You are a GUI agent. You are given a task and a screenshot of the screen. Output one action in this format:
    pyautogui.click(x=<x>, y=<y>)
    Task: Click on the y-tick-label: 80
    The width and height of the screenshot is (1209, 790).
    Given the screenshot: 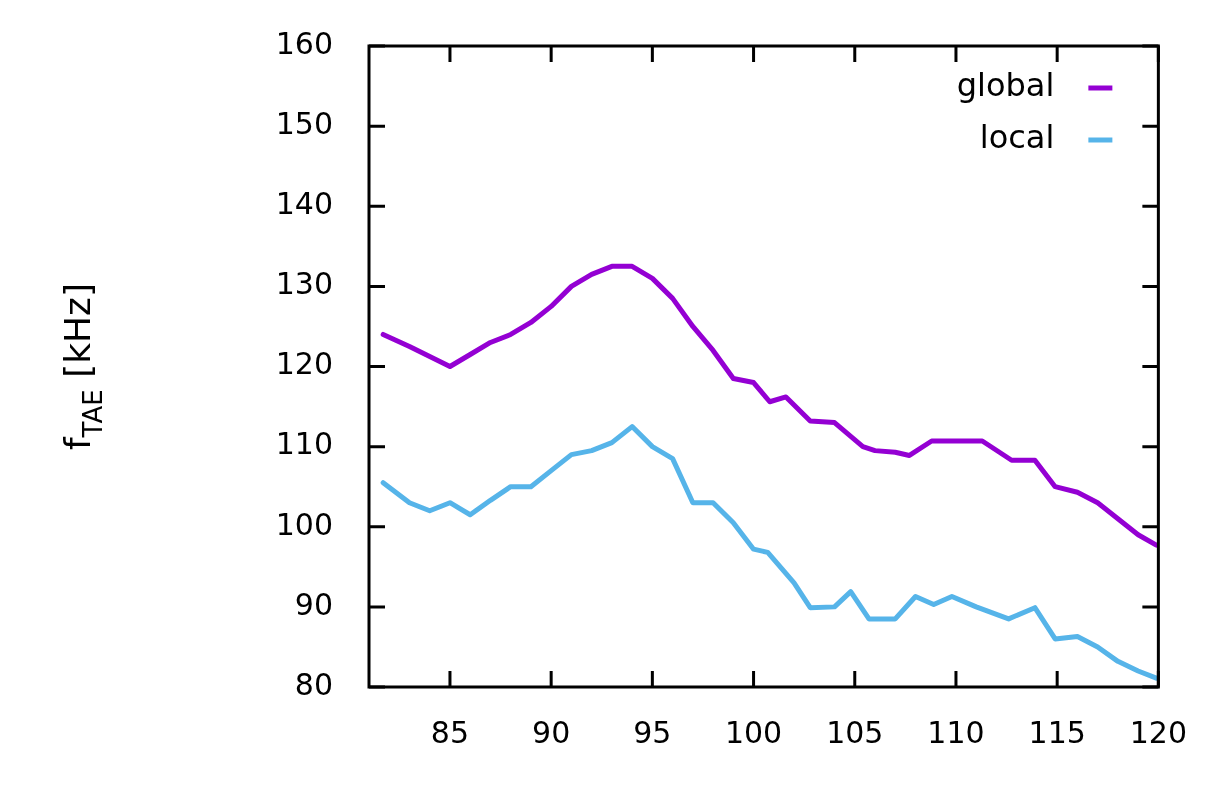 What is the action you would take?
    pyautogui.click(x=313, y=684)
    